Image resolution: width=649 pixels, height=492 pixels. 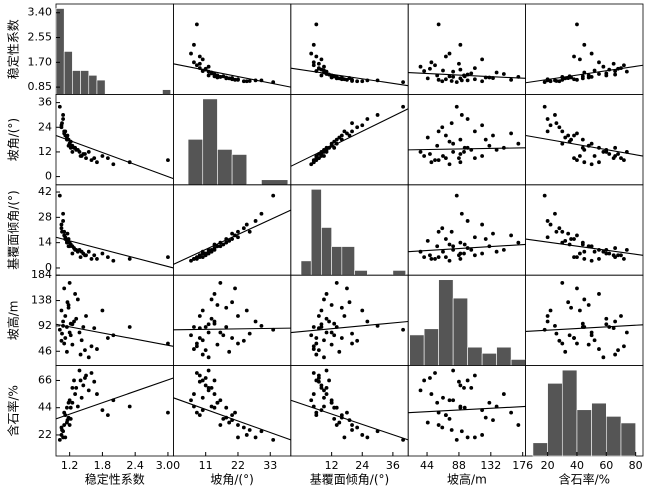 I want to click on y-tick-label: 92, so click(x=45, y=325).